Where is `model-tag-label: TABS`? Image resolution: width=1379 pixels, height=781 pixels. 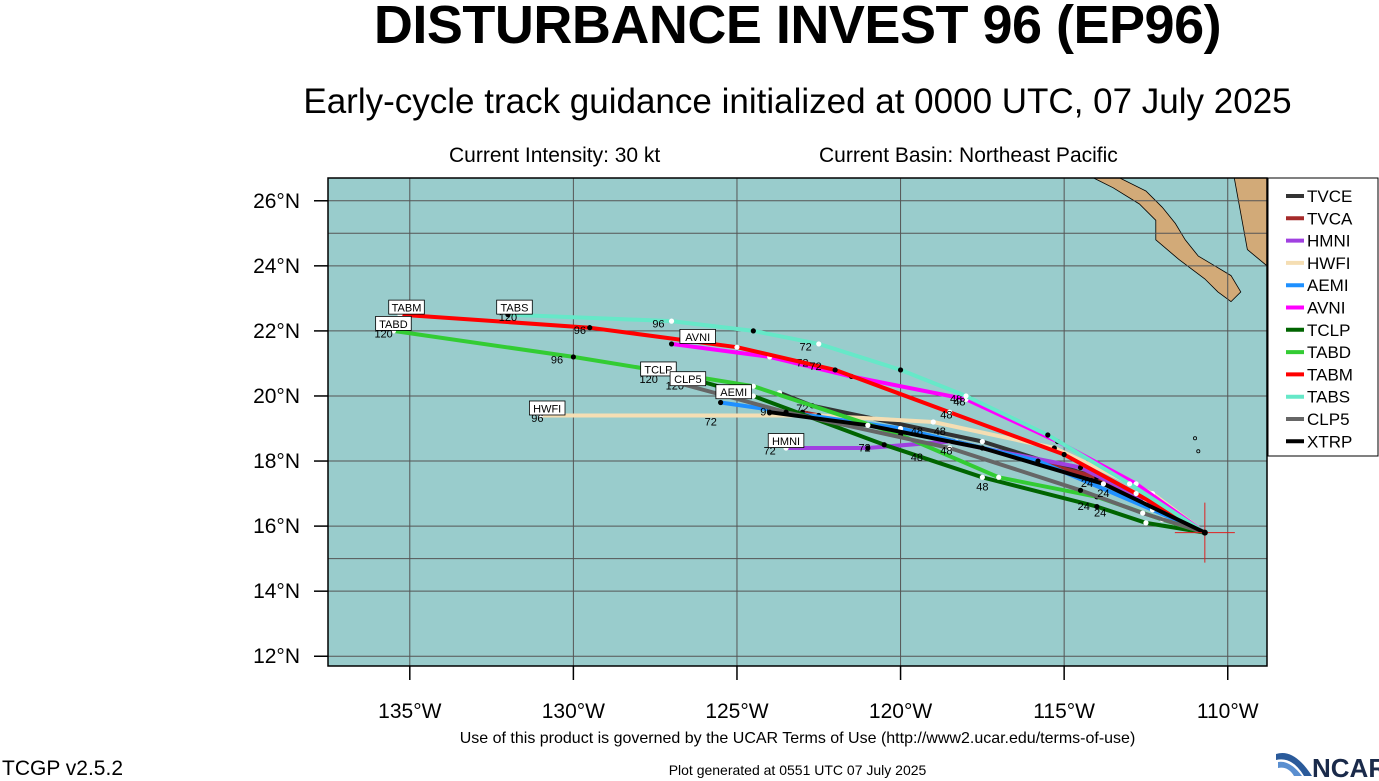
model-tag-label: TABS is located at coordinates (515, 309).